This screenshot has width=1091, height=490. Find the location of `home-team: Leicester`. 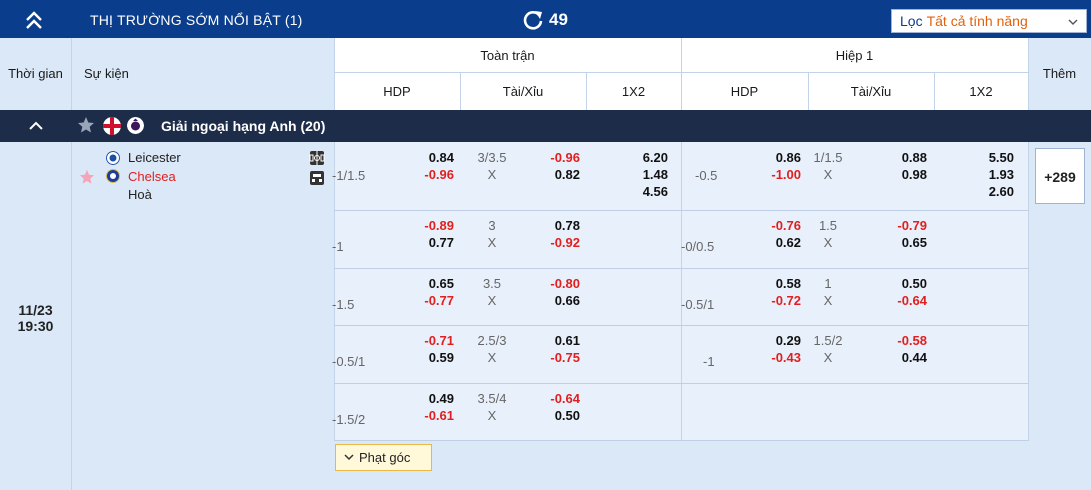

home-team: Leicester is located at coordinates (154, 157).